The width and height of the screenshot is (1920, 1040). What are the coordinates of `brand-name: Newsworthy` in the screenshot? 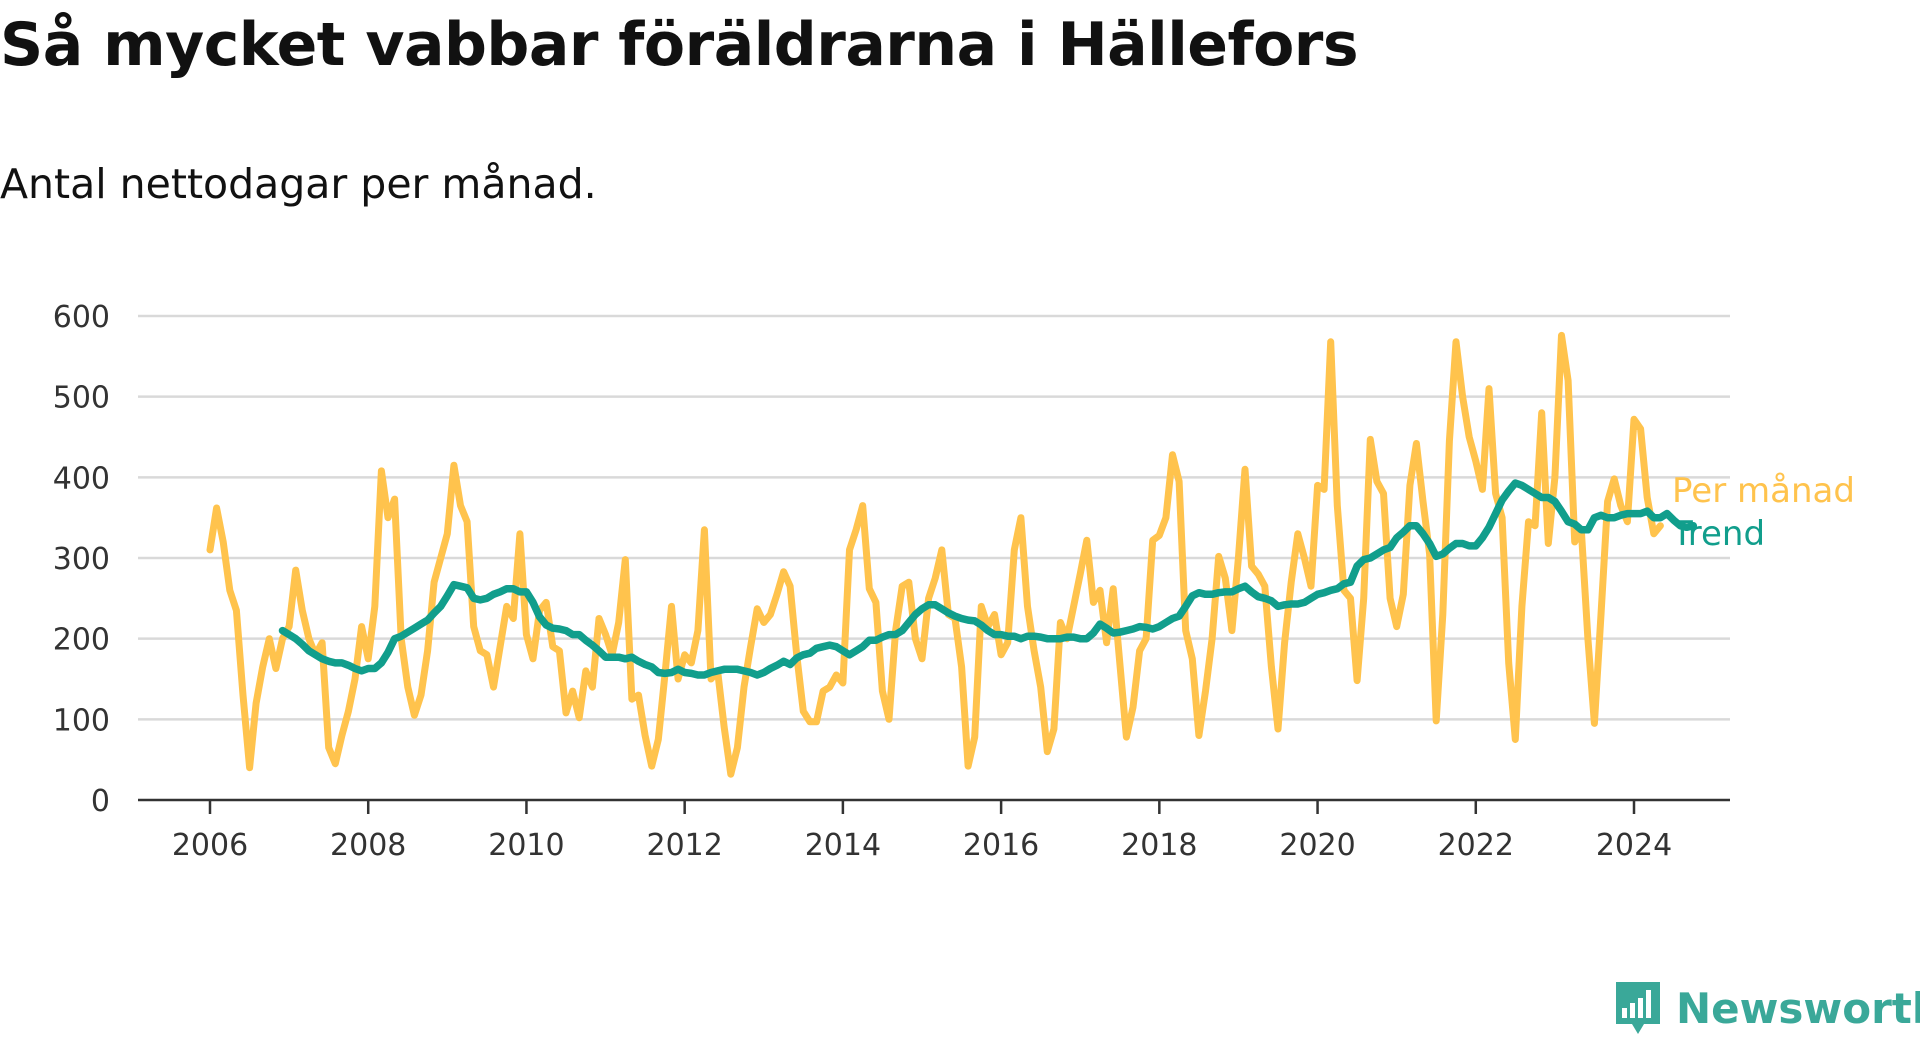 It's located at (1798, 1008).